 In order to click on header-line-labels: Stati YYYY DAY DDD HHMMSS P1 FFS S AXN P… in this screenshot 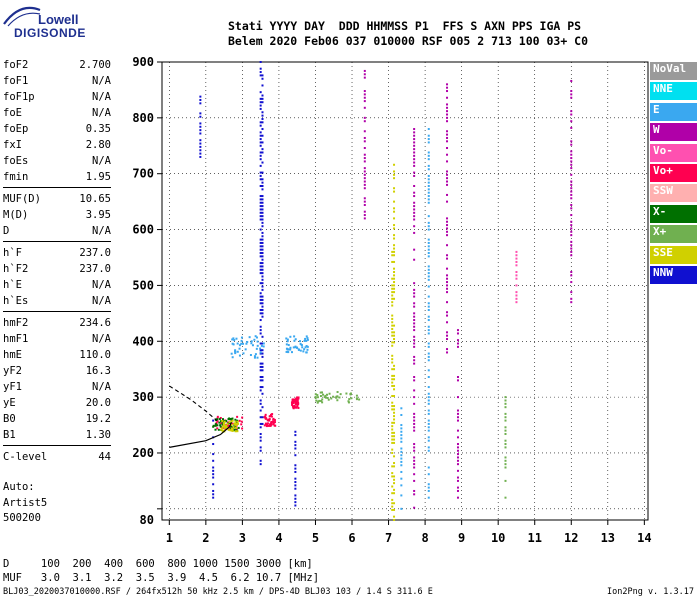, I will do `click(405, 26)`.